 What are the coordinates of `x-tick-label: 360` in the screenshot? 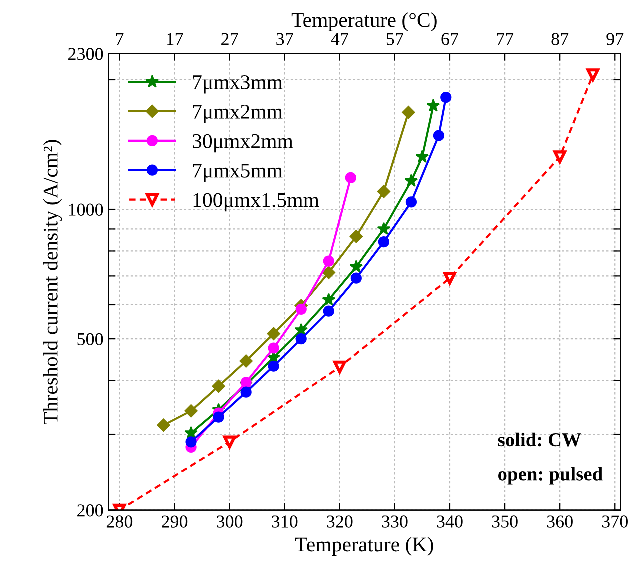 It's located at (560, 522).